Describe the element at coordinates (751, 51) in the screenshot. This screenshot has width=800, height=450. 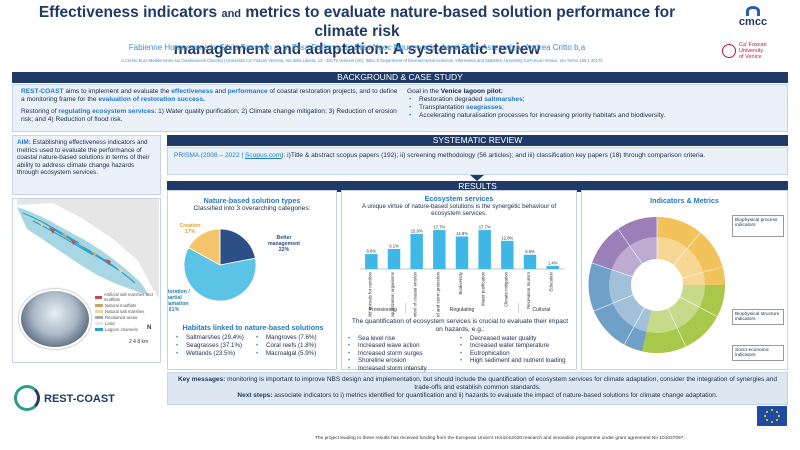
I see `cf-line2: University` at that location.